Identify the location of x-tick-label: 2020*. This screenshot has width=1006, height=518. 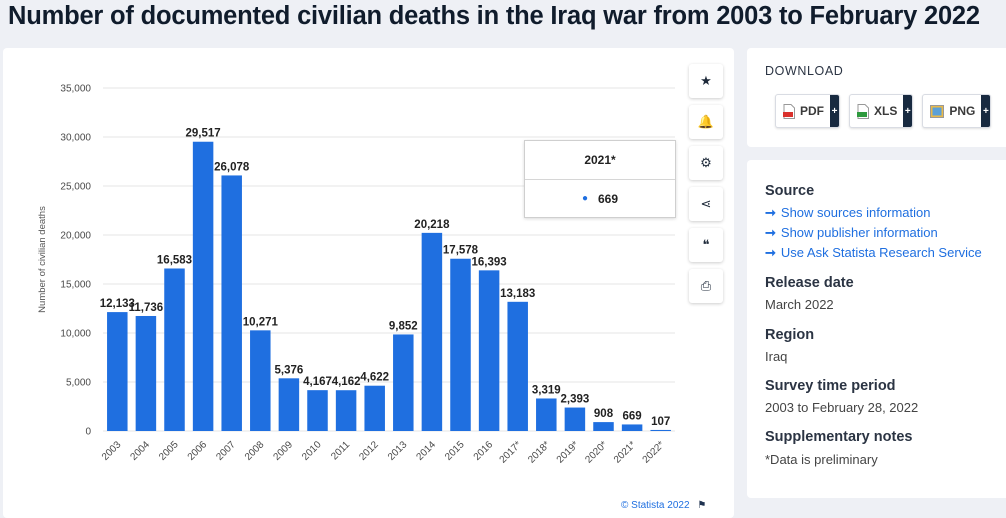
(596, 452).